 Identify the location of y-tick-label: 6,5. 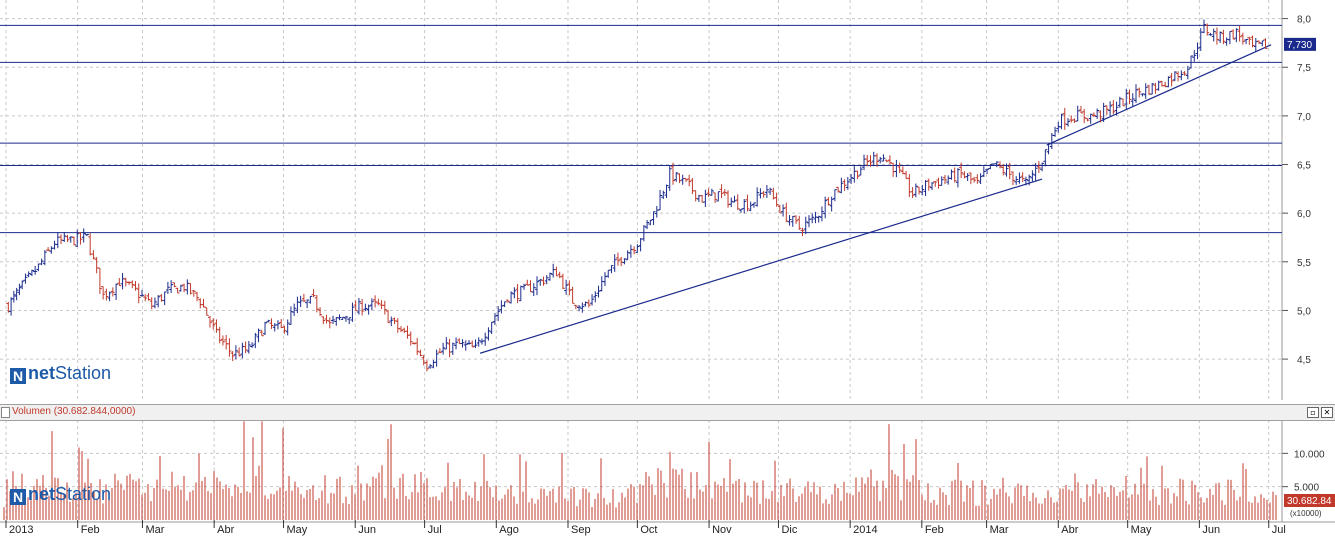
(1304, 166).